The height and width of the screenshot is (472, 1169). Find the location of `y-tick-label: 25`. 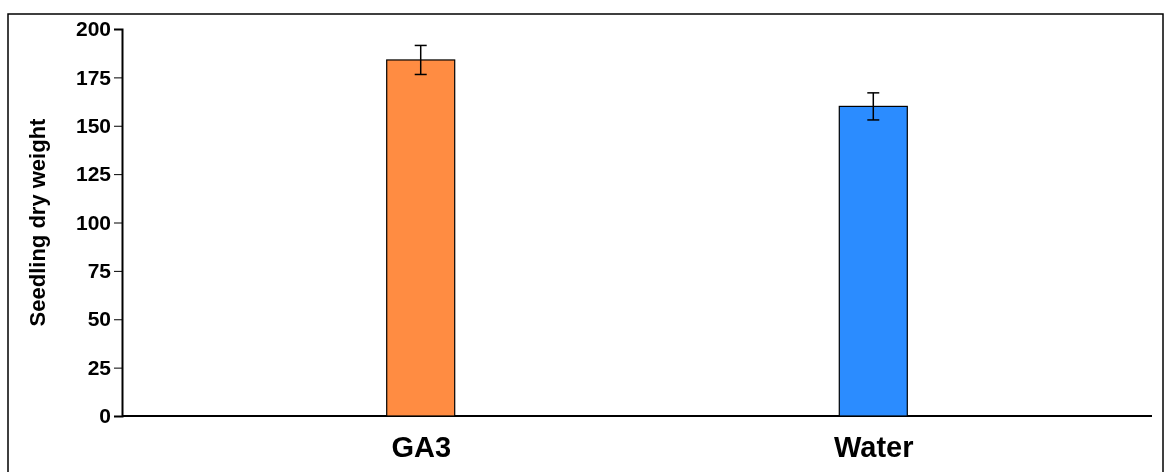

y-tick-label: 25 is located at coordinates (99, 367).